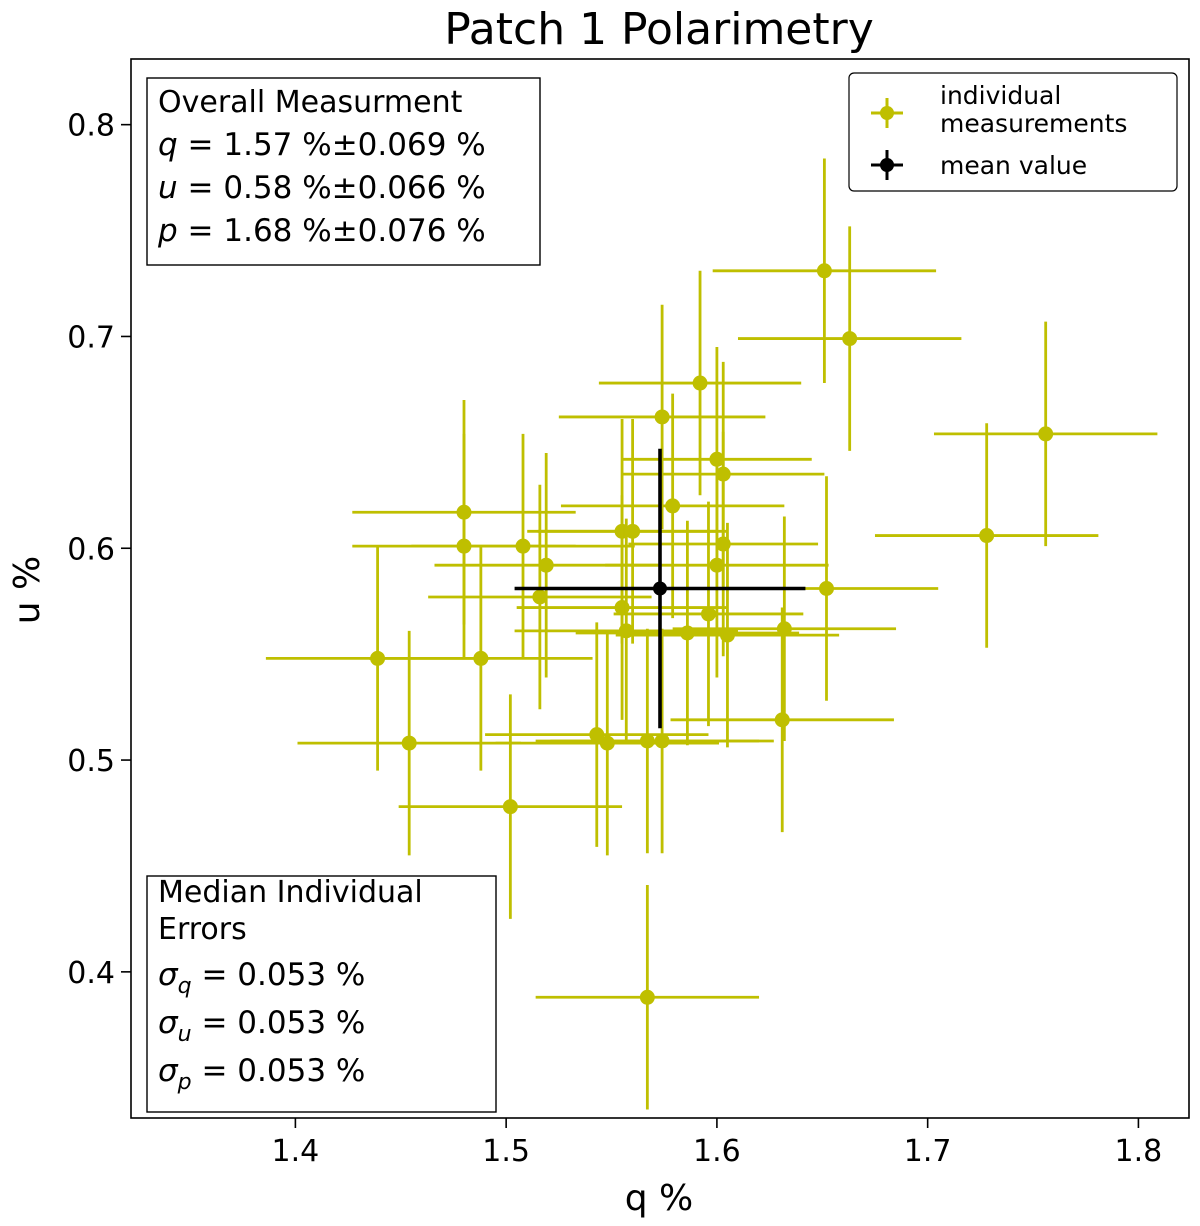  What do you see at coordinates (1013, 165) in the screenshot?
I see `legend-label: mean value` at bounding box center [1013, 165].